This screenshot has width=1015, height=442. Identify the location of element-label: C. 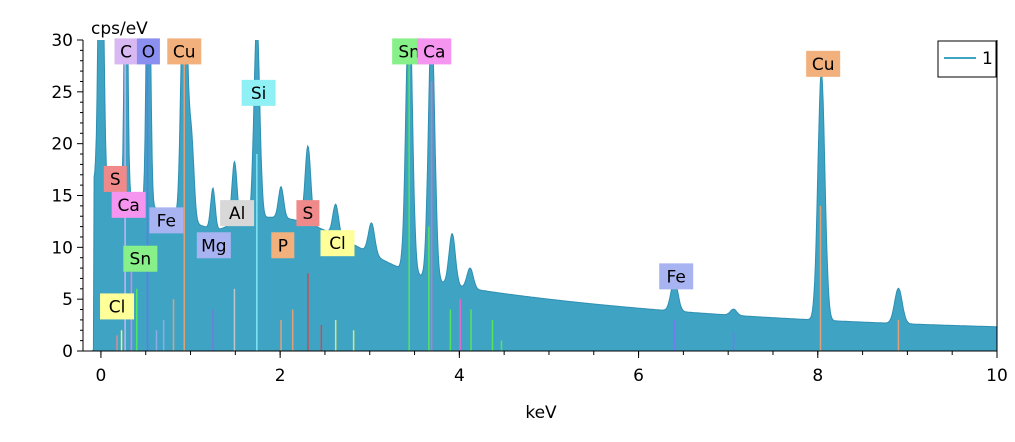
(126, 51).